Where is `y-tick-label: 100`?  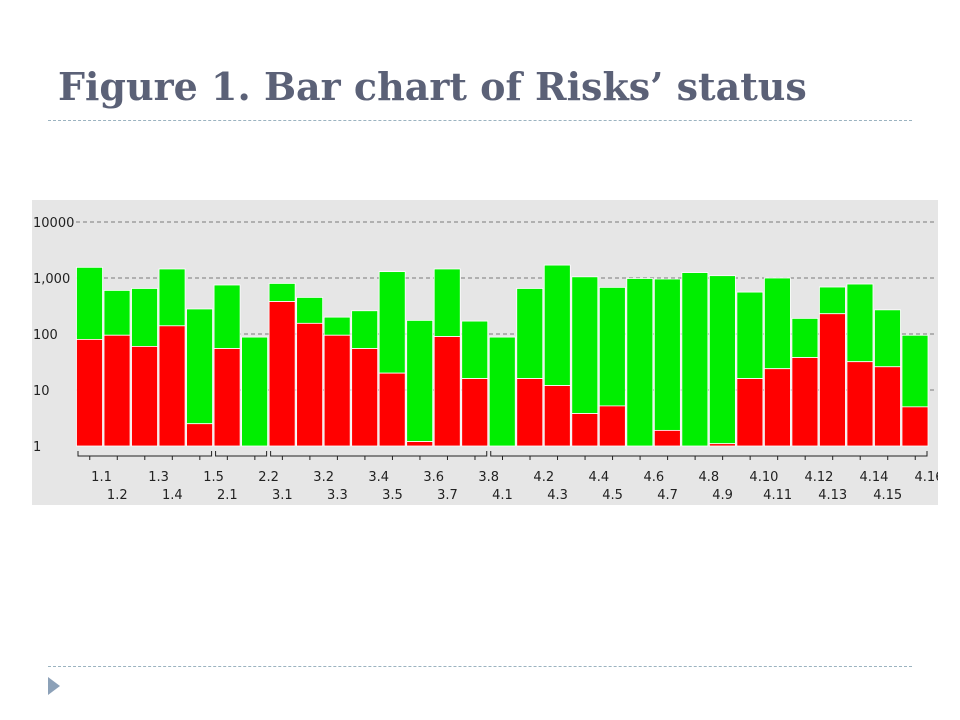
y-tick-label: 100 is located at coordinates (45, 335).